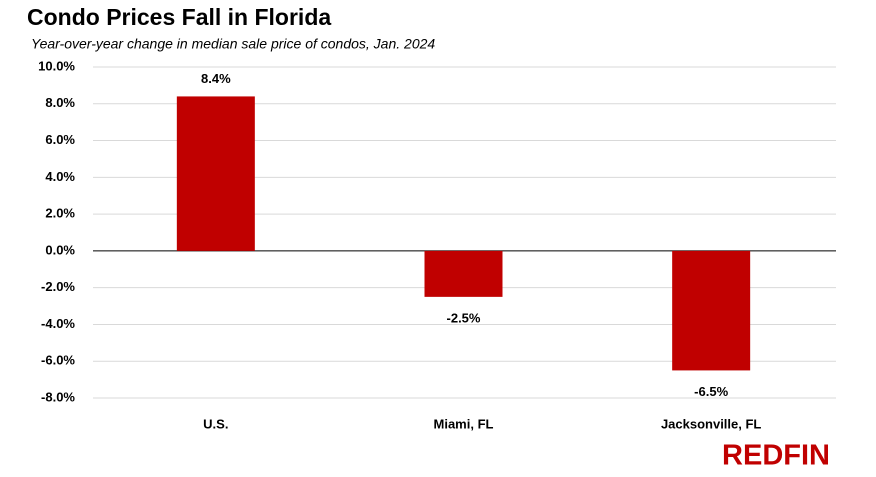 This screenshot has width=876, height=477. Describe the element at coordinates (60, 213) in the screenshot. I see `y-tick-label: 2.0%` at that location.